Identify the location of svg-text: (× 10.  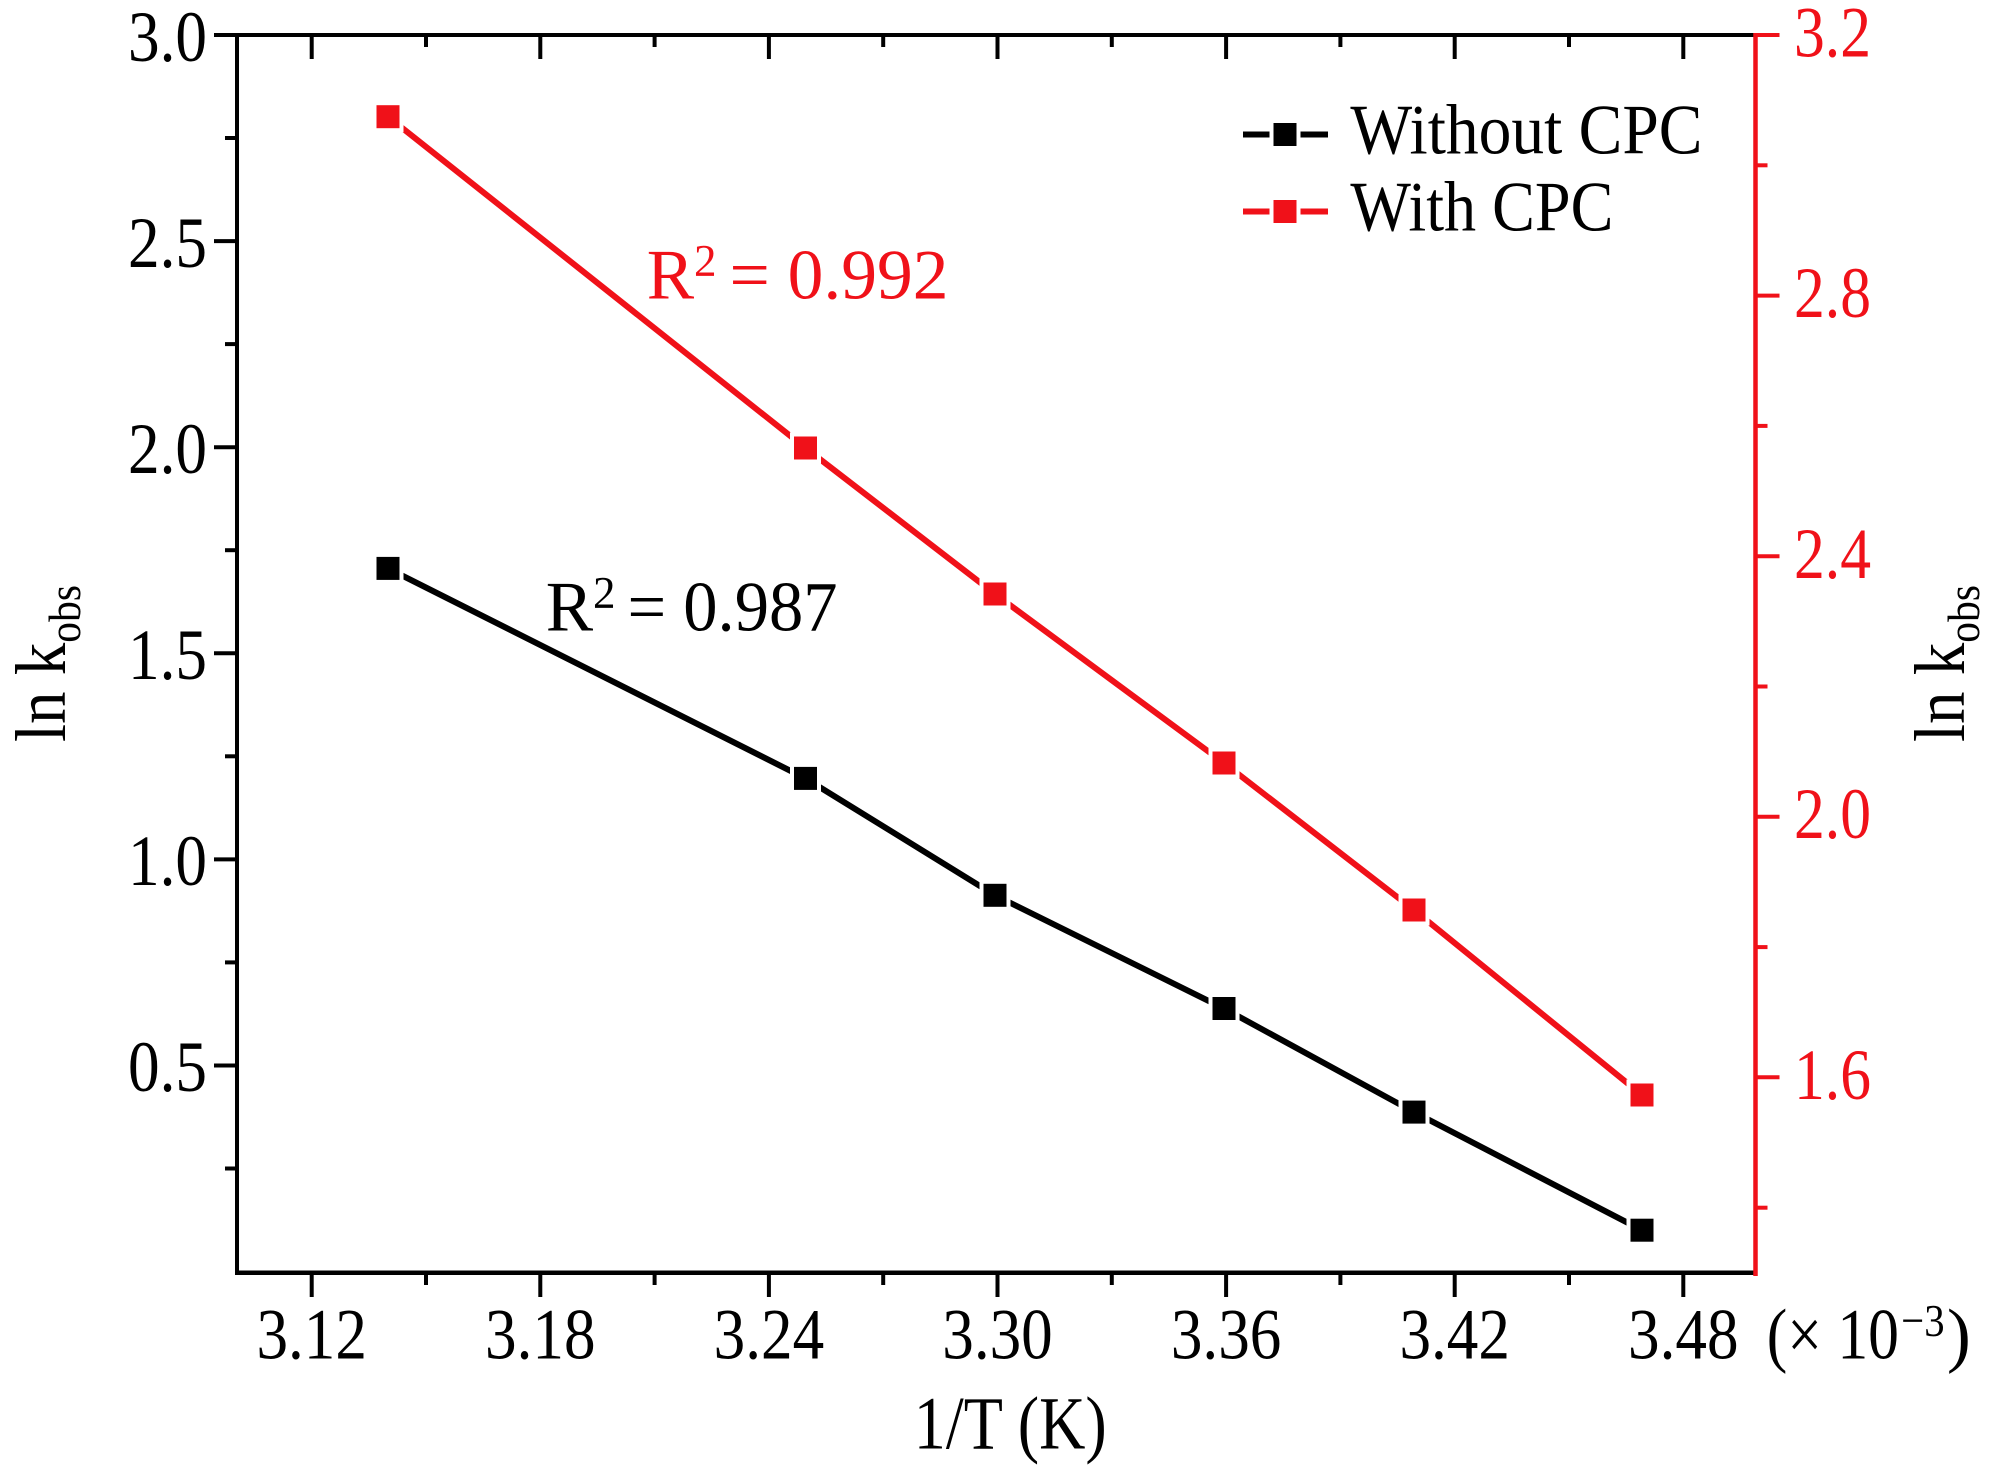
(1833, 1334).